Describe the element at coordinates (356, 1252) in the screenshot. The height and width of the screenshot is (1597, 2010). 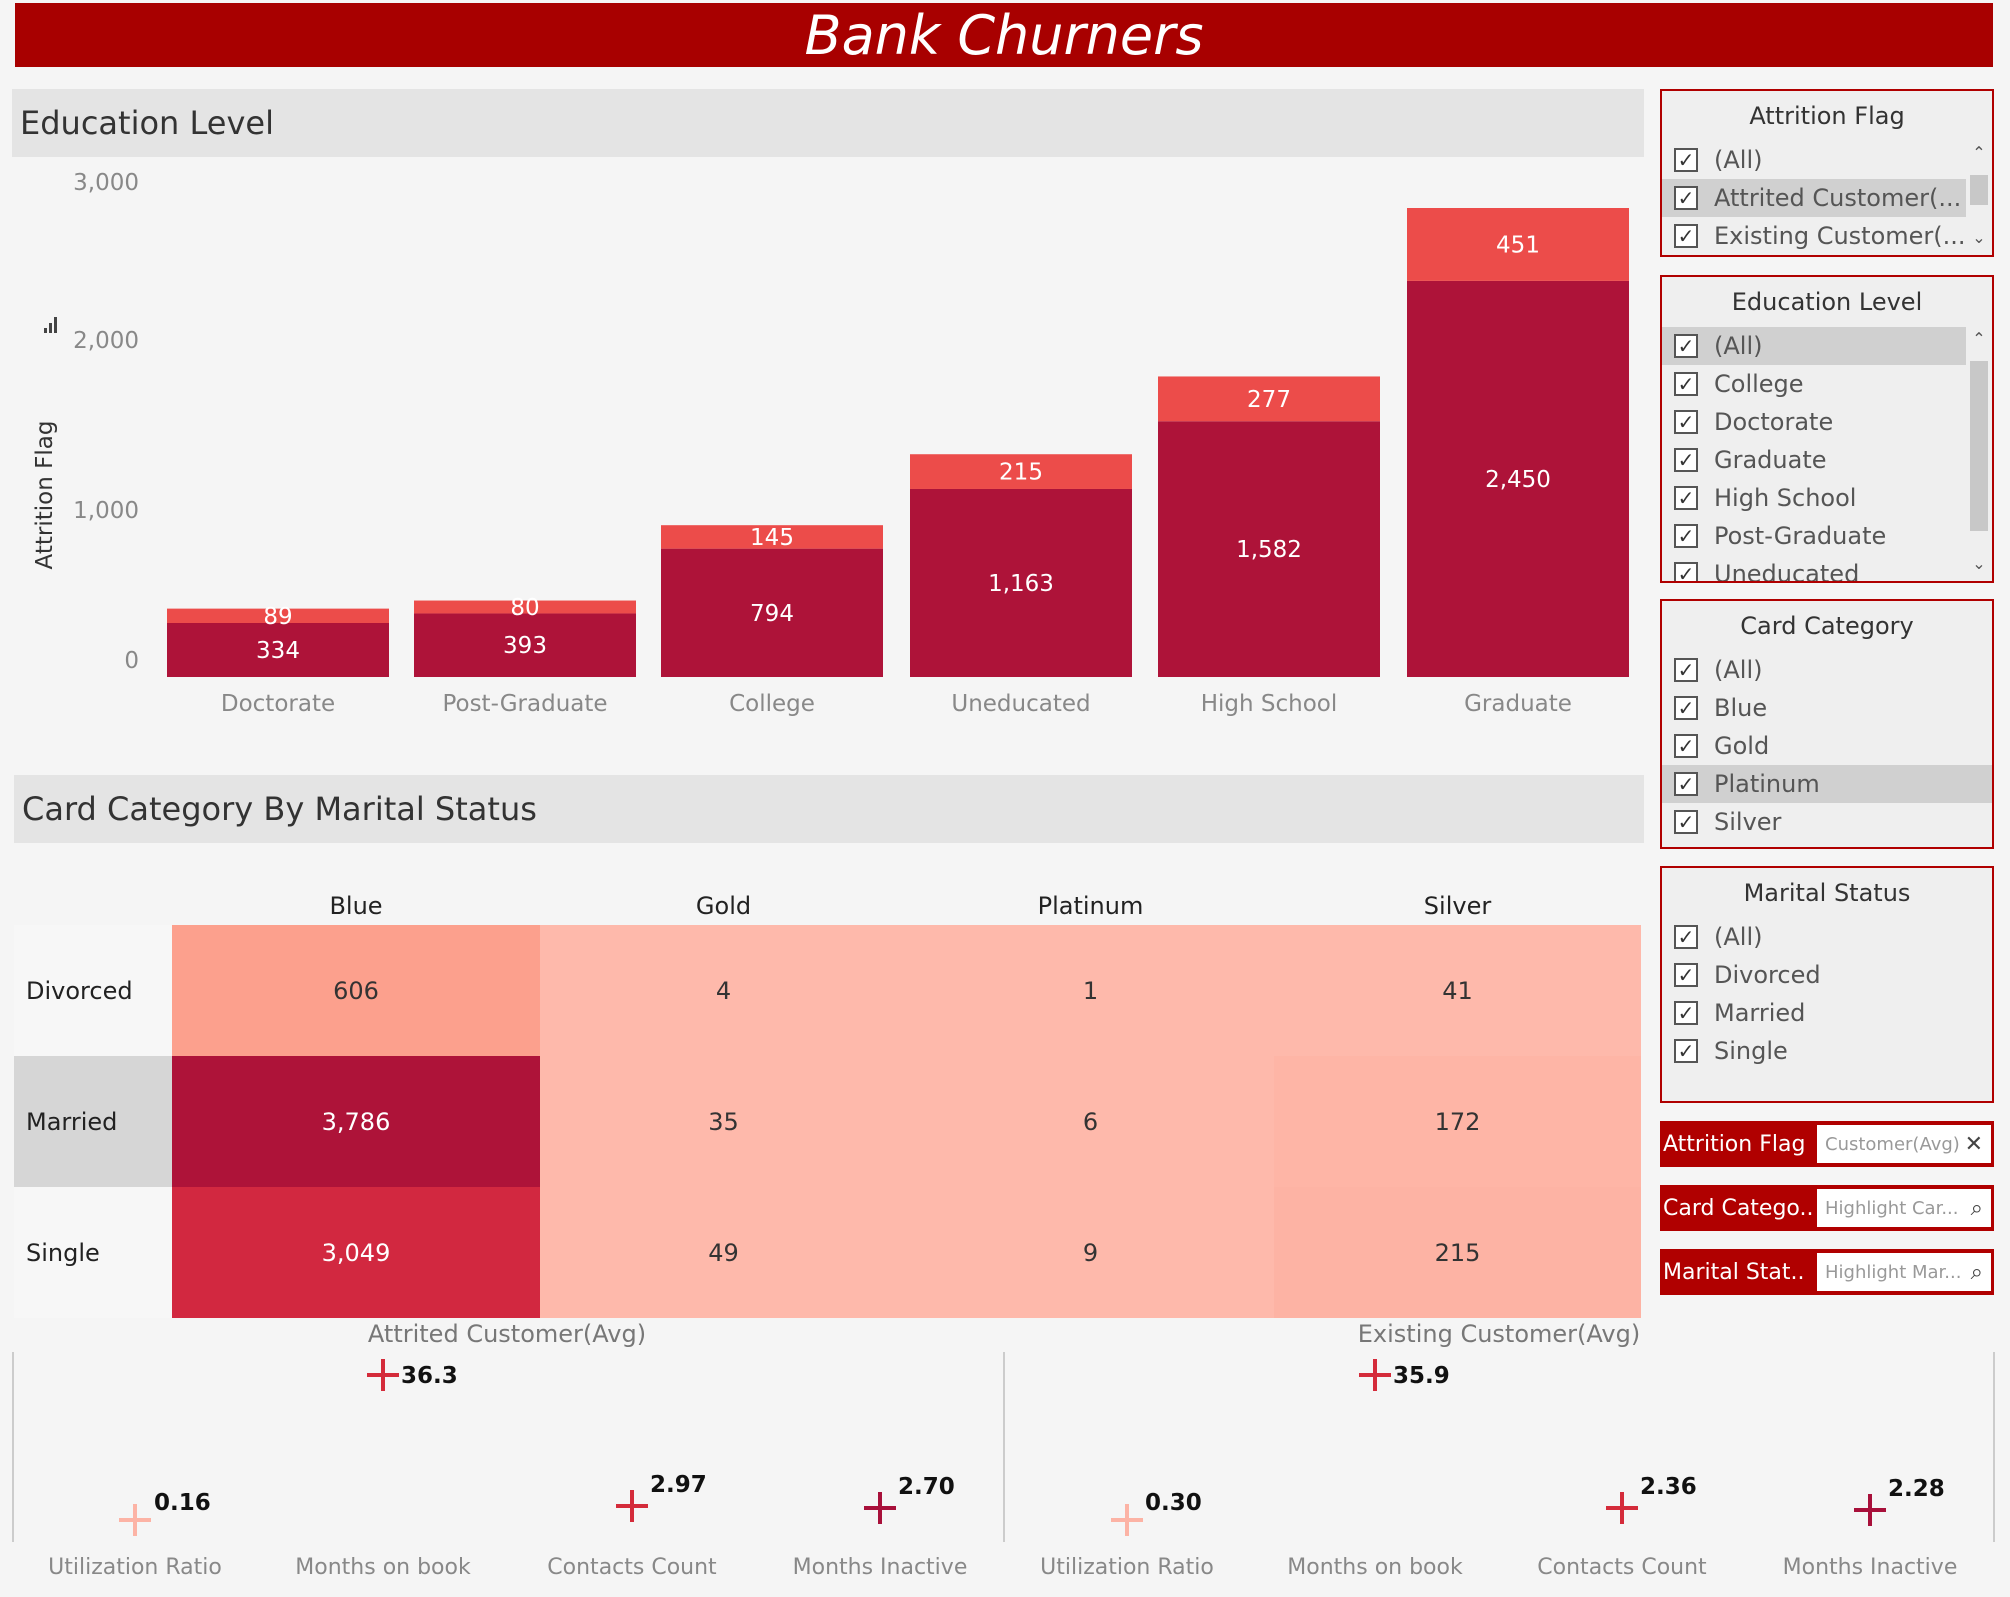
I see `heatmap-cell: 3,049` at that location.